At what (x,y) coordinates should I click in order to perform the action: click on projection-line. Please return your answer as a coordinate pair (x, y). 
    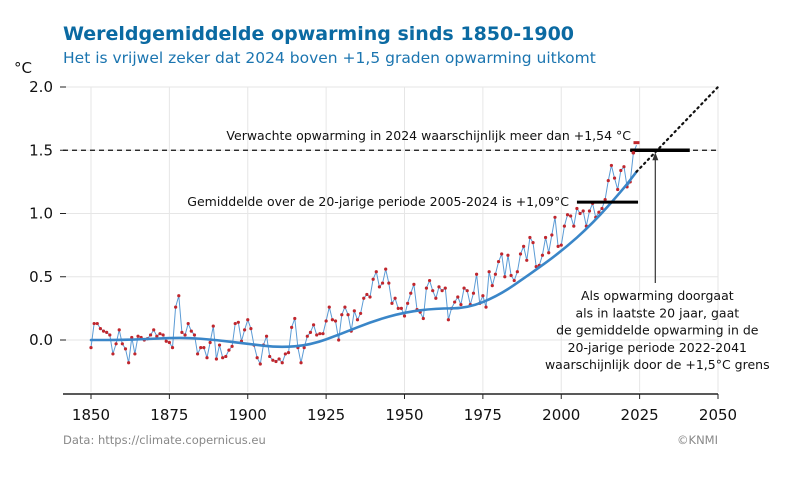
    Looking at the image, I should click on (677, 129).